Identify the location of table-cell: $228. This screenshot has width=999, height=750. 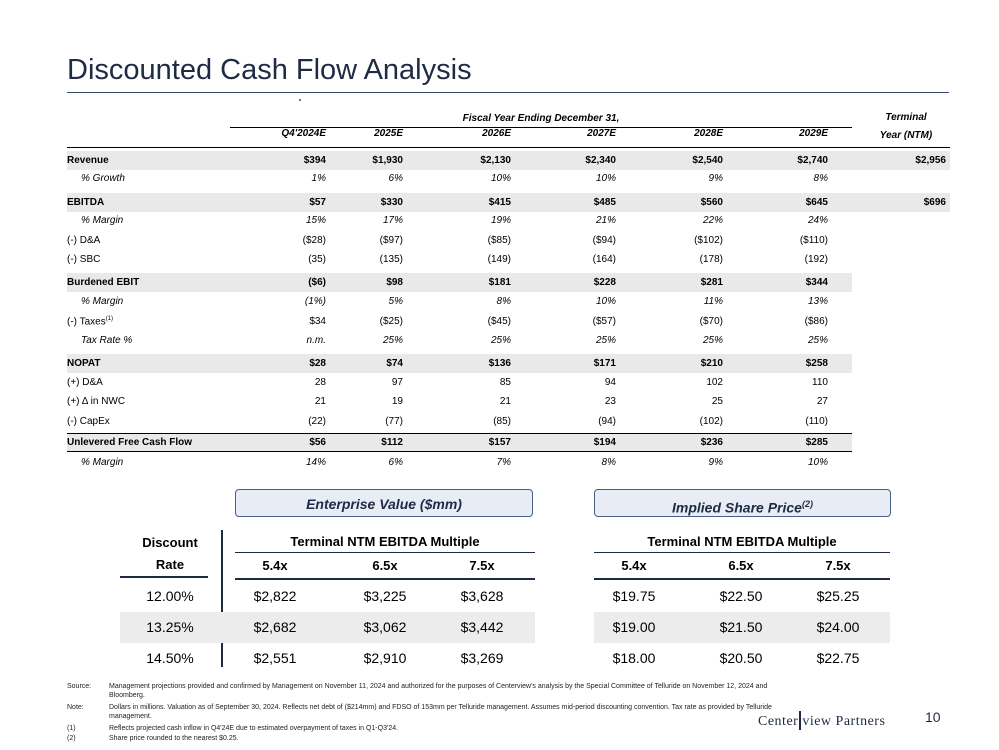
(604, 282).